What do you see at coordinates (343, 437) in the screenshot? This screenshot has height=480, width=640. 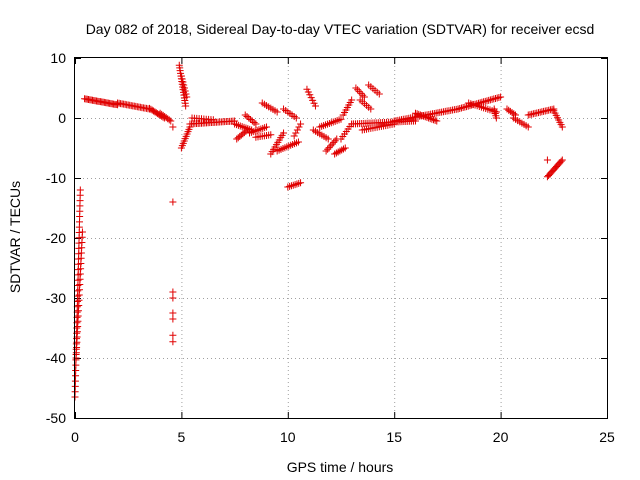 I see `x-tick-labels: 0 5 10 15 20 25` at bounding box center [343, 437].